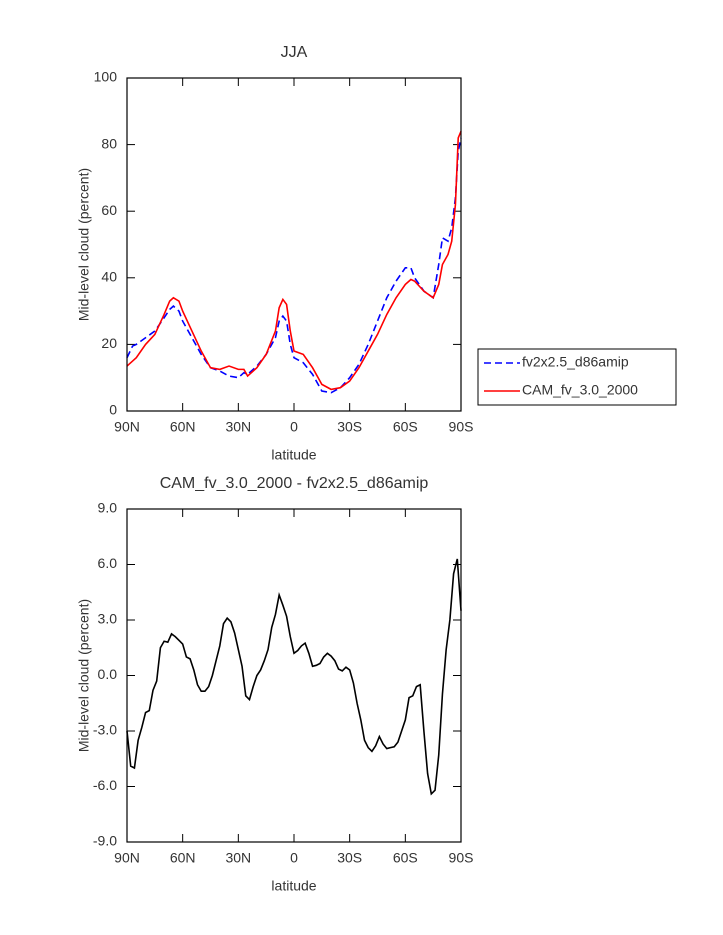 Image resolution: width=723 pixels, height=935 pixels. I want to click on chart-title: JJA, so click(294, 52).